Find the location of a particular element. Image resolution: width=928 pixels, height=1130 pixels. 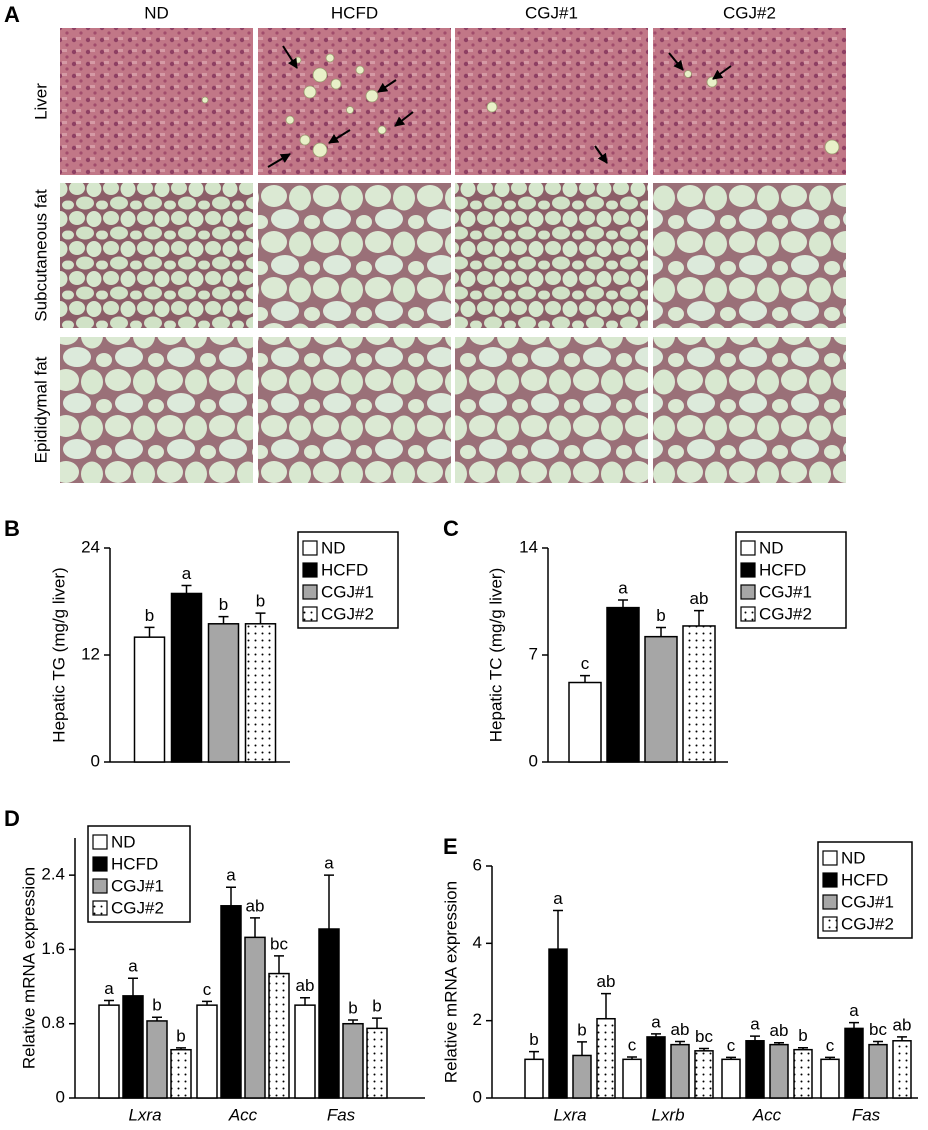

y-tick-label: 0.8 is located at coordinates (53, 1022).